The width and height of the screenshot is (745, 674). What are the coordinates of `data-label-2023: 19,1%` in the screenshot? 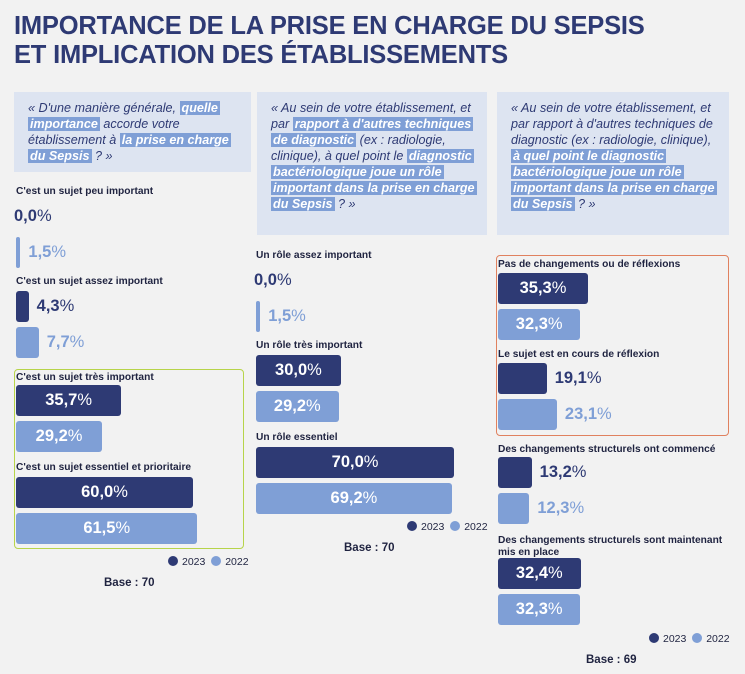 It's located at (578, 378).